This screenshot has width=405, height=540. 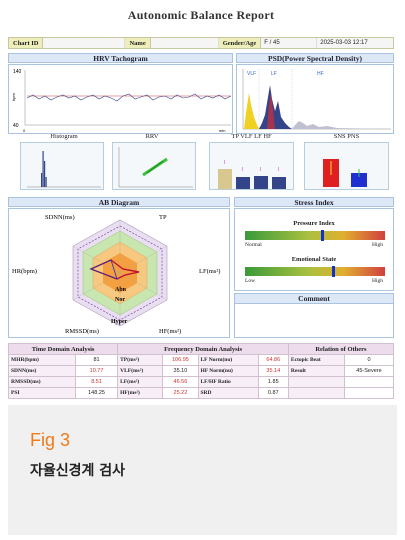 I want to click on ab-label-rmssd: RMSSD(ms), so click(x=82, y=331).